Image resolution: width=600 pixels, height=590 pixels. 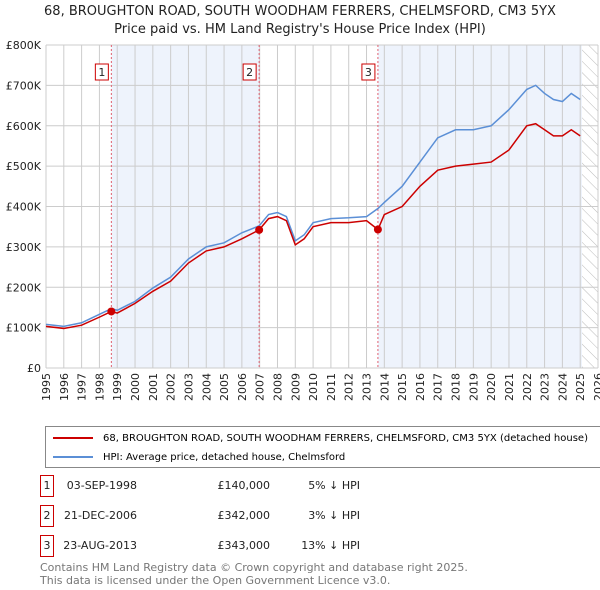 What do you see at coordinates (47, 486) in the screenshot?
I see `sale-number: 1` at bounding box center [47, 486].